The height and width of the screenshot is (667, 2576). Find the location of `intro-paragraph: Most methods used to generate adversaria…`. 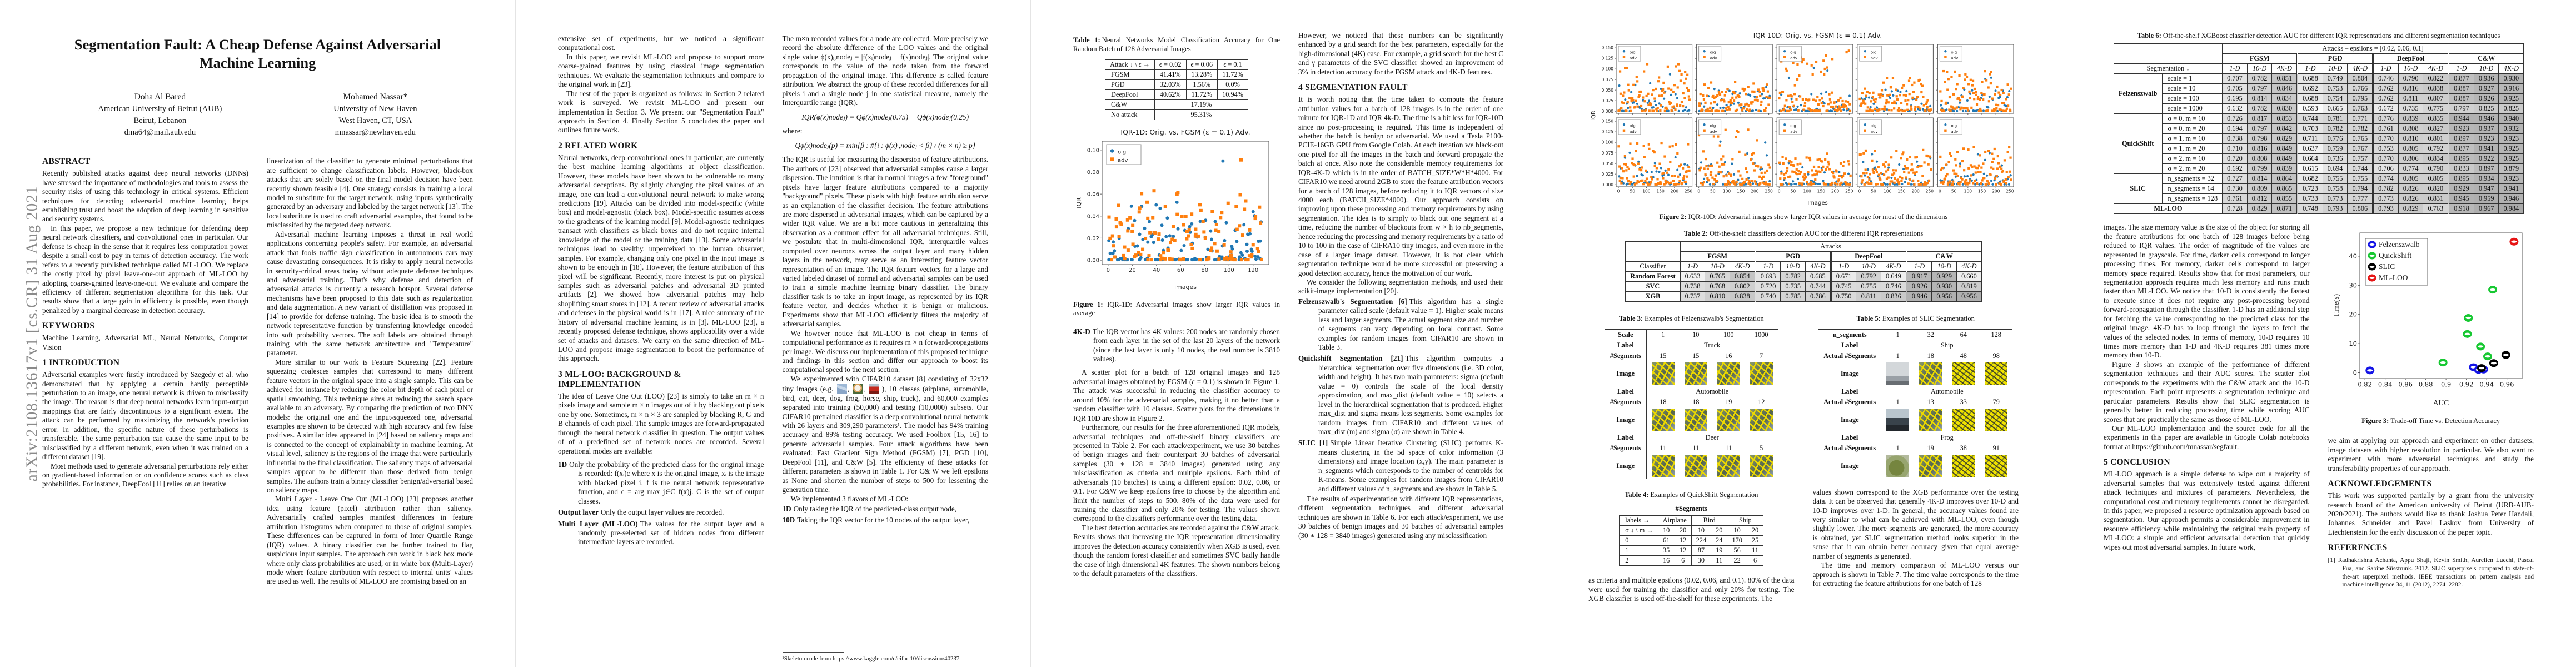

intro-paragraph: Most methods used to generate adversaria… is located at coordinates (145, 475).